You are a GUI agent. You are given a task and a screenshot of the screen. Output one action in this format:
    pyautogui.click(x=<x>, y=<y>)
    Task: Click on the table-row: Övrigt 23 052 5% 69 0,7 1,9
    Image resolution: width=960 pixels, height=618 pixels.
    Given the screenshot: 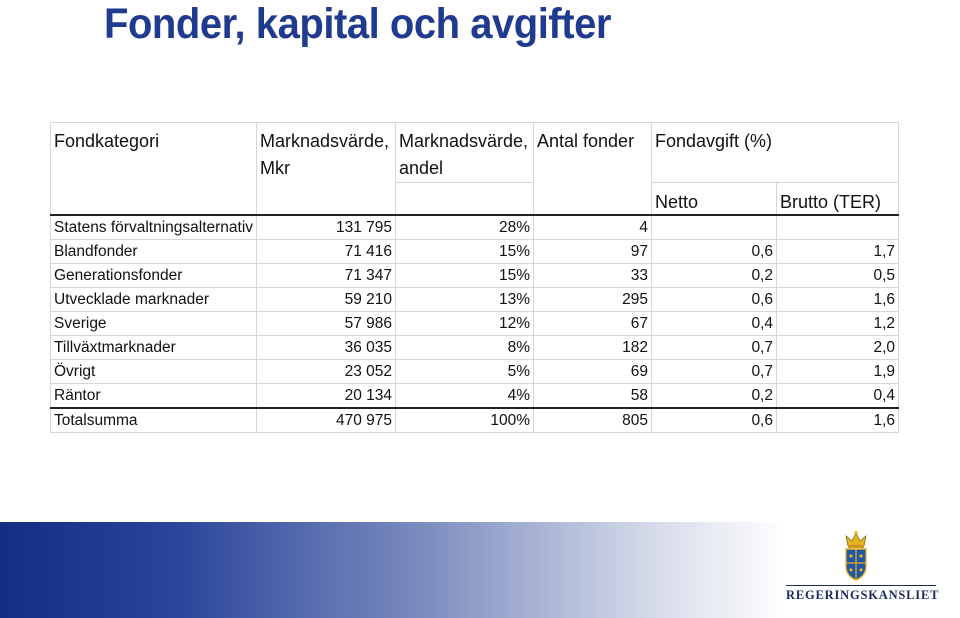 What is the action you would take?
    pyautogui.click(x=475, y=371)
    